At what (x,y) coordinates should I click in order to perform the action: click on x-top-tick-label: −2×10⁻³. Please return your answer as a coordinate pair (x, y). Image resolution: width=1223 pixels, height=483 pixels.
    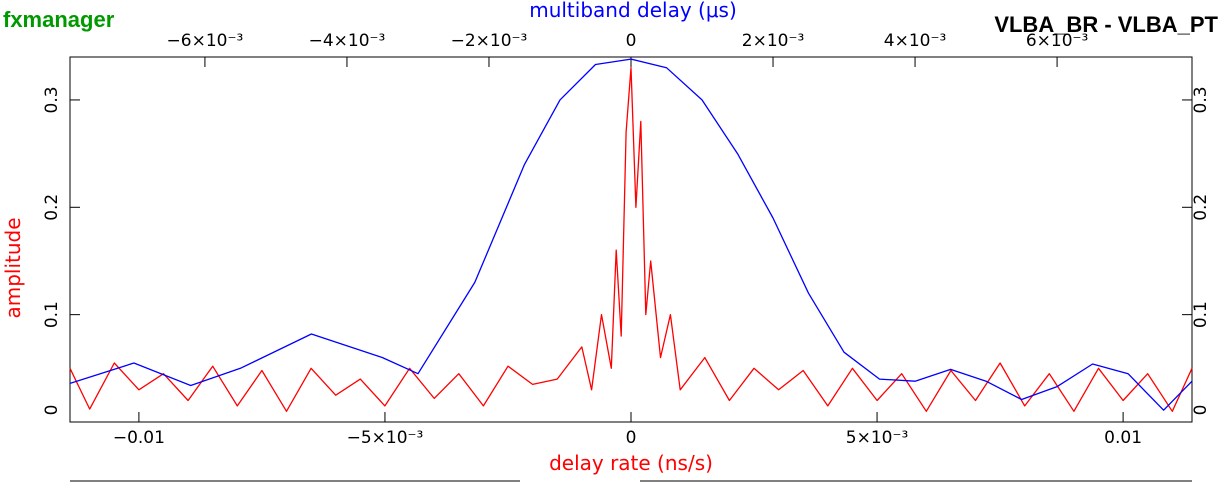
    Looking at the image, I should click on (489, 41).